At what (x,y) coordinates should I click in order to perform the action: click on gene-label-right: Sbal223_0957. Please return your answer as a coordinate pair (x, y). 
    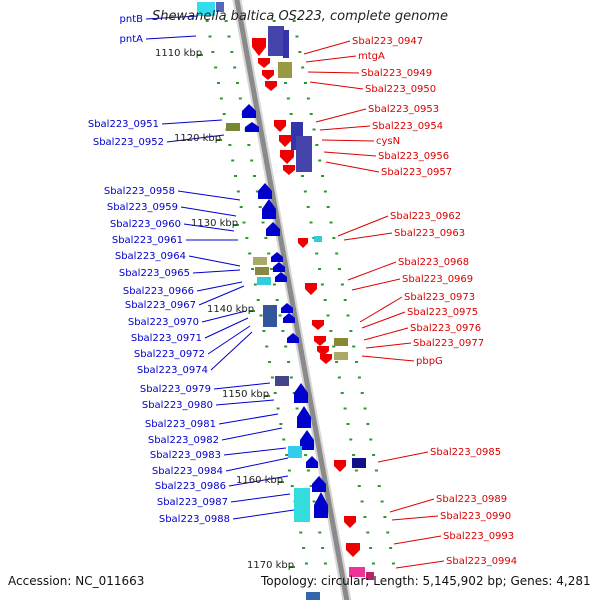
    Looking at the image, I should click on (416, 172).